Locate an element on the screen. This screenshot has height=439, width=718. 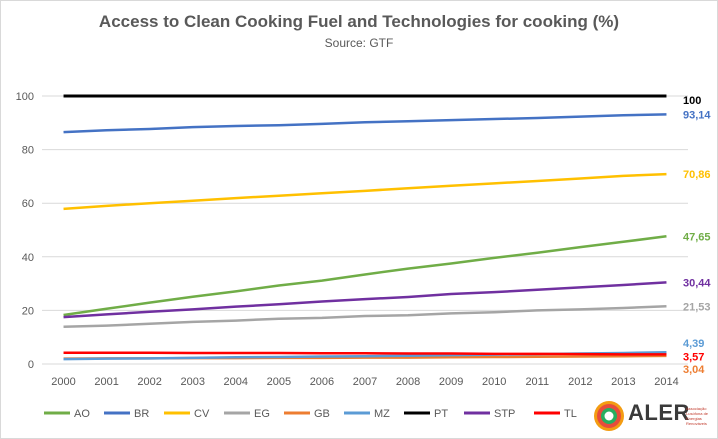
x-tick-label: 2000 is located at coordinates (63, 382).